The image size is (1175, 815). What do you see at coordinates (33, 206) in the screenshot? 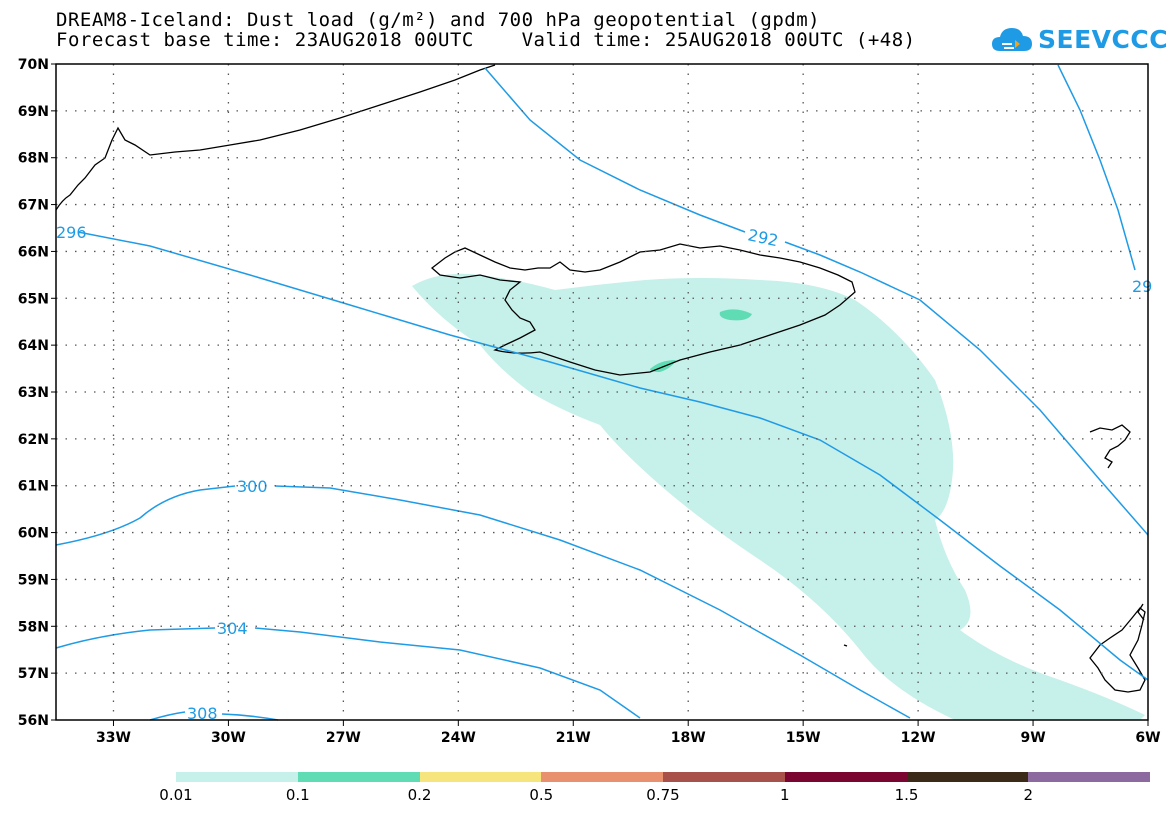
I see `lat-tick-label: 67N` at bounding box center [33, 206].